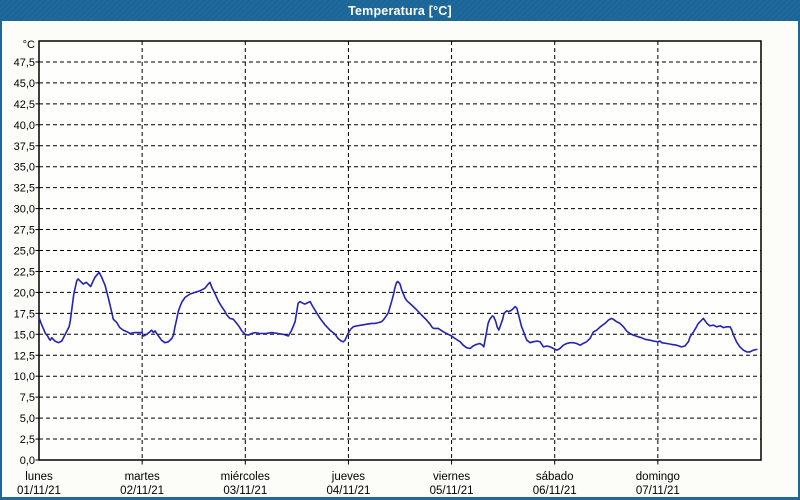 Image resolution: width=800 pixels, height=500 pixels. Describe the element at coordinates (24, 63) in the screenshot. I see `y-tick-label: 47,5` at that location.